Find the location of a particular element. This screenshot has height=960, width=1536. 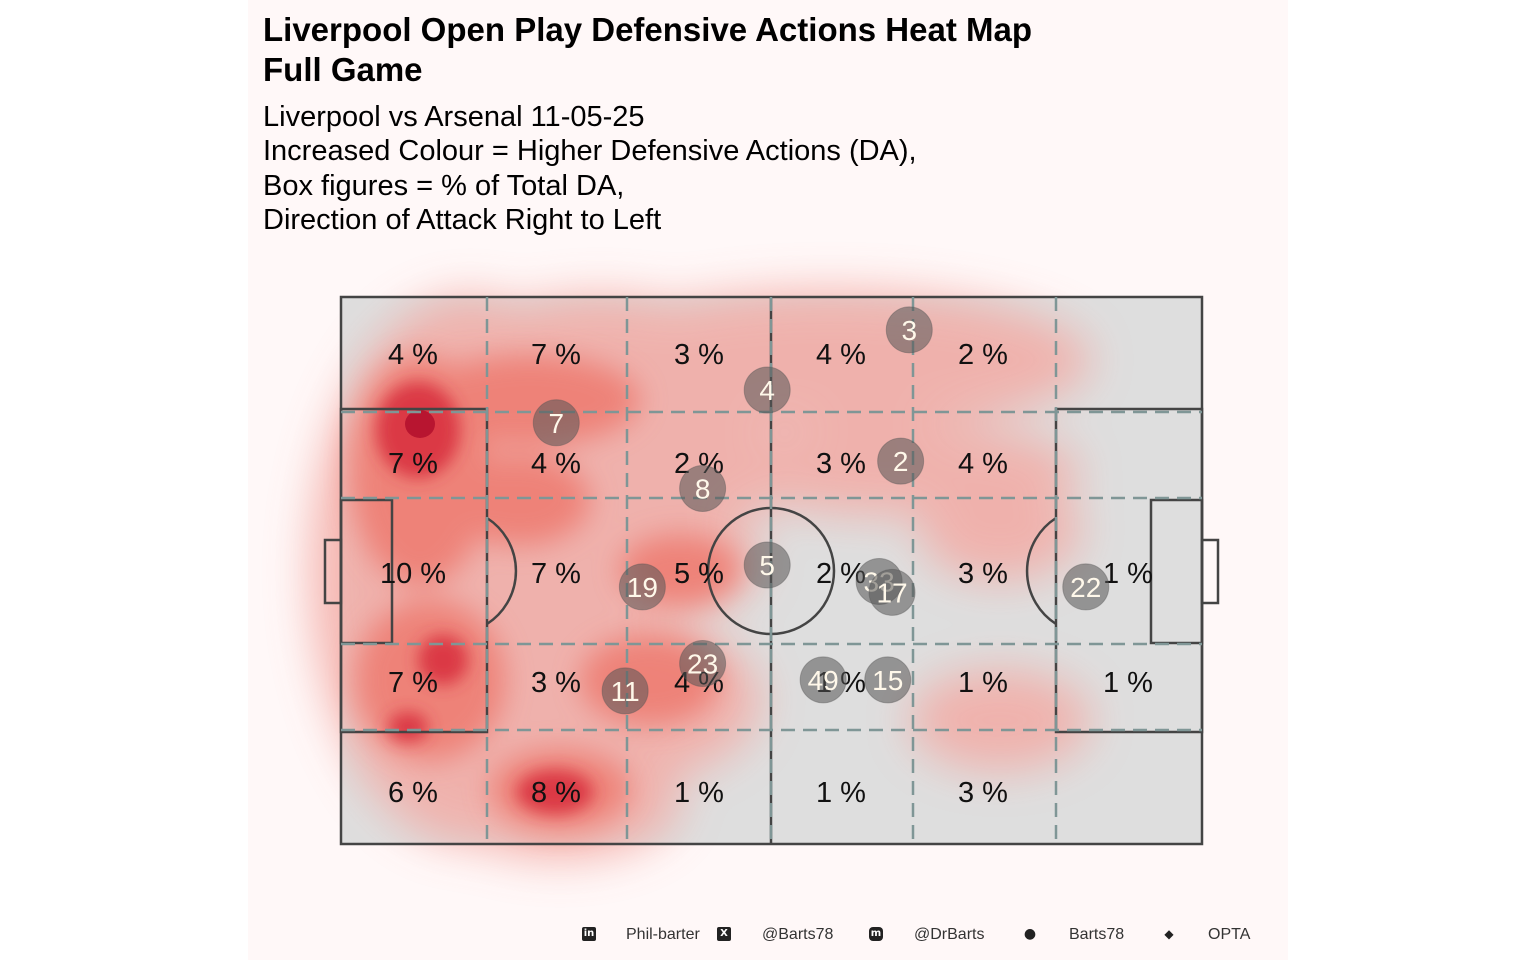

player-number: 11 is located at coordinates (625, 691).